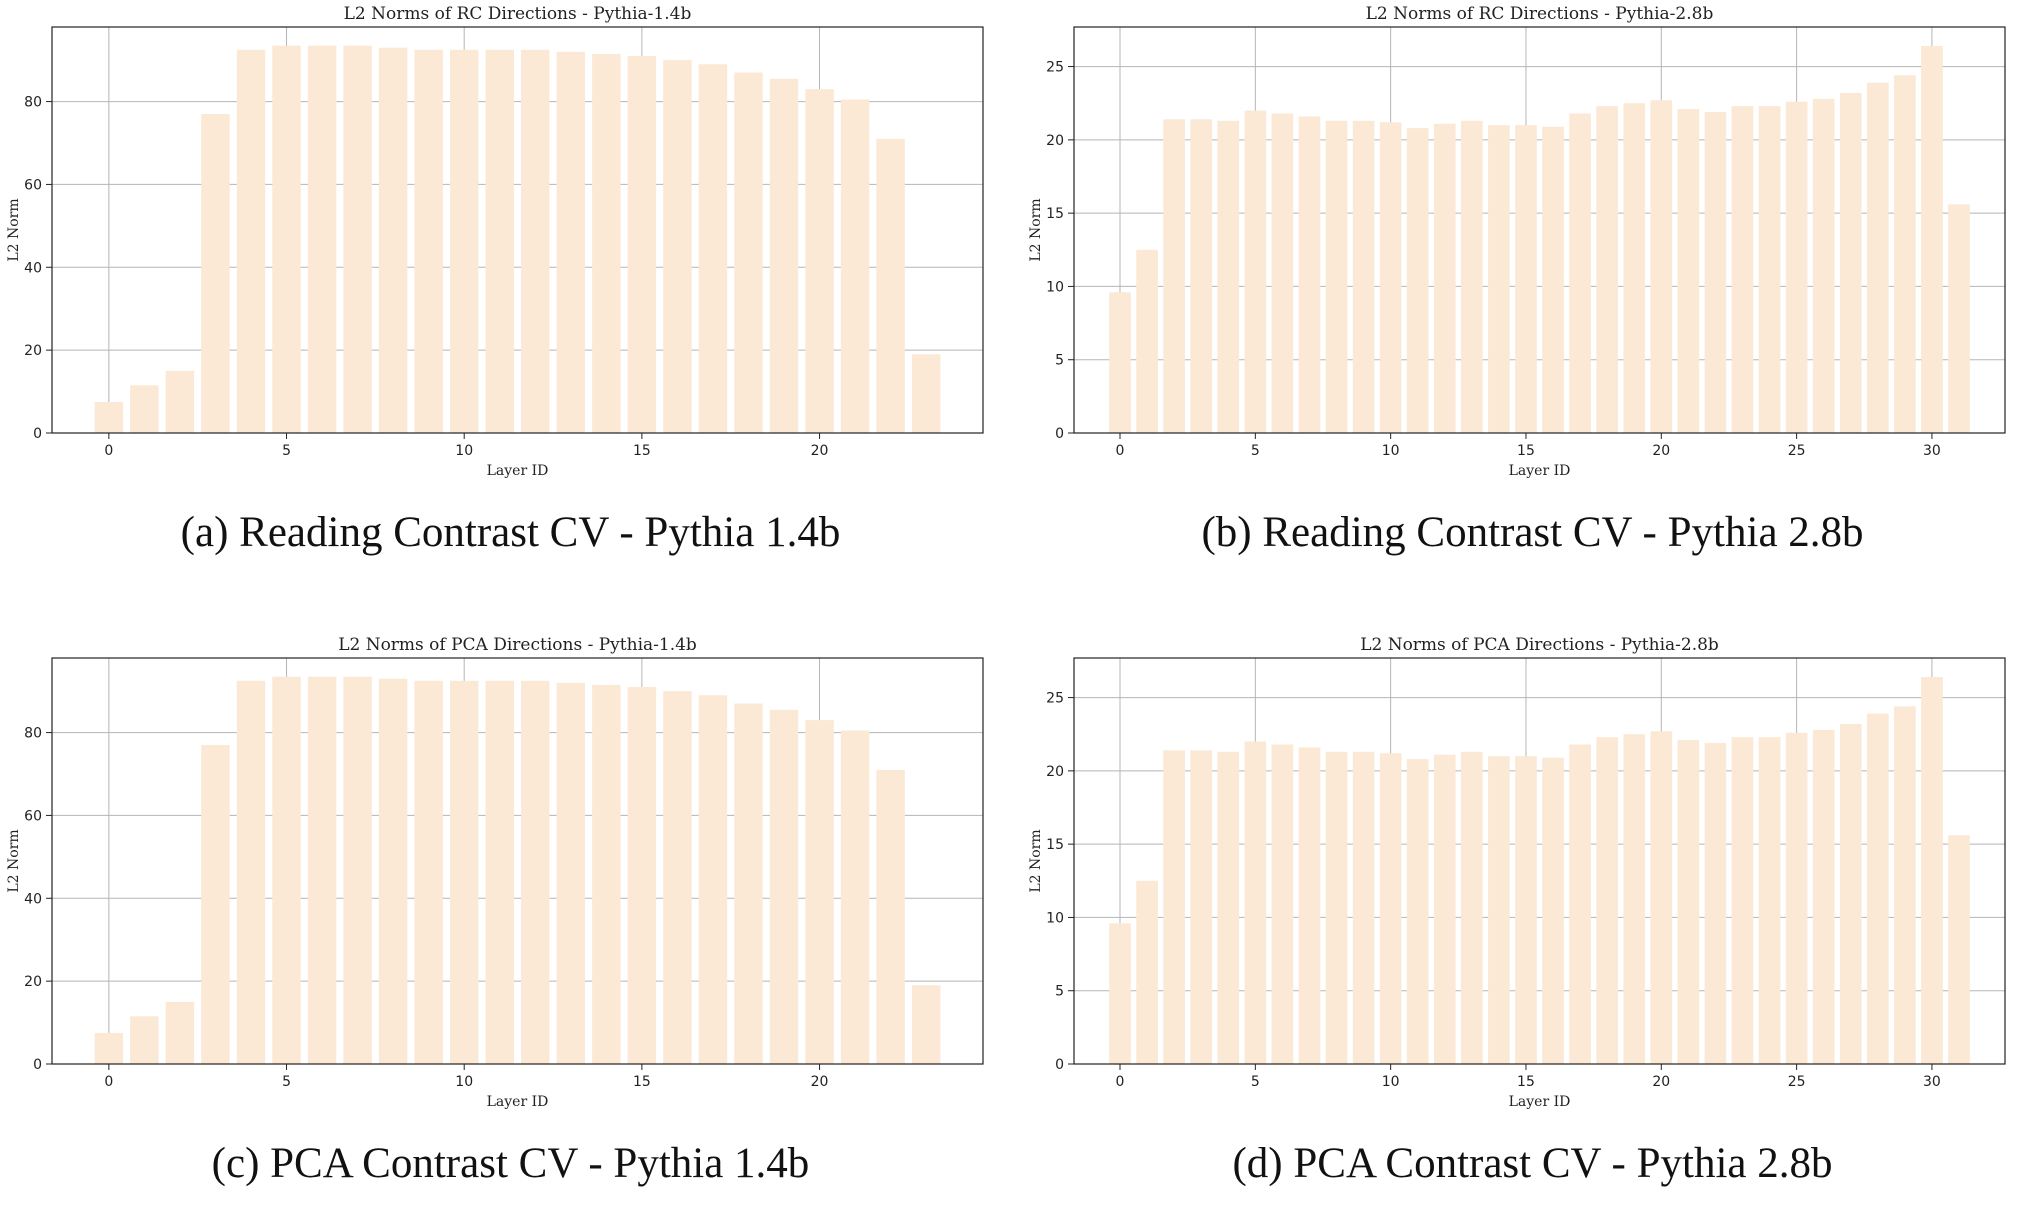  Describe the element at coordinates (1532, 1163) in the screenshot. I see `caption-d: (d) PCA Contrast CV - Pythia 2.8b` at that location.